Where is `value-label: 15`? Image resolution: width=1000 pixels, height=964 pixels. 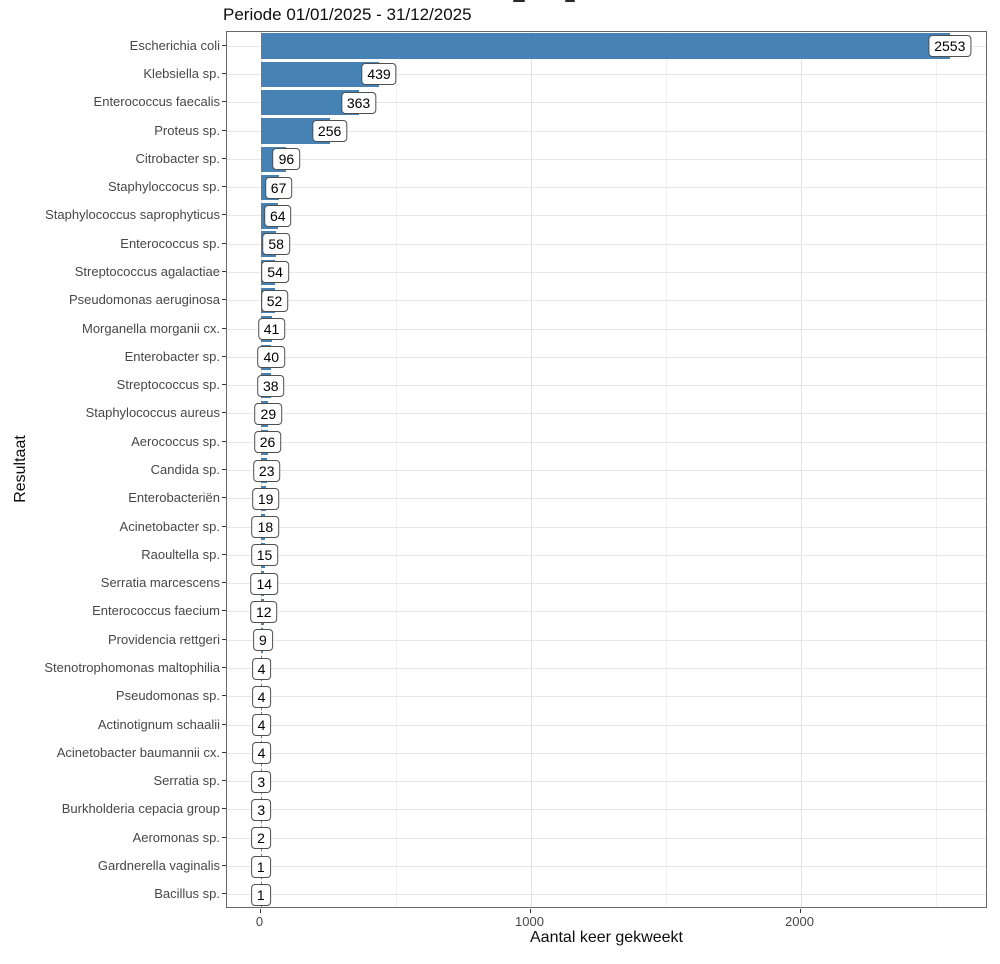 value-label: 15 is located at coordinates (264, 555).